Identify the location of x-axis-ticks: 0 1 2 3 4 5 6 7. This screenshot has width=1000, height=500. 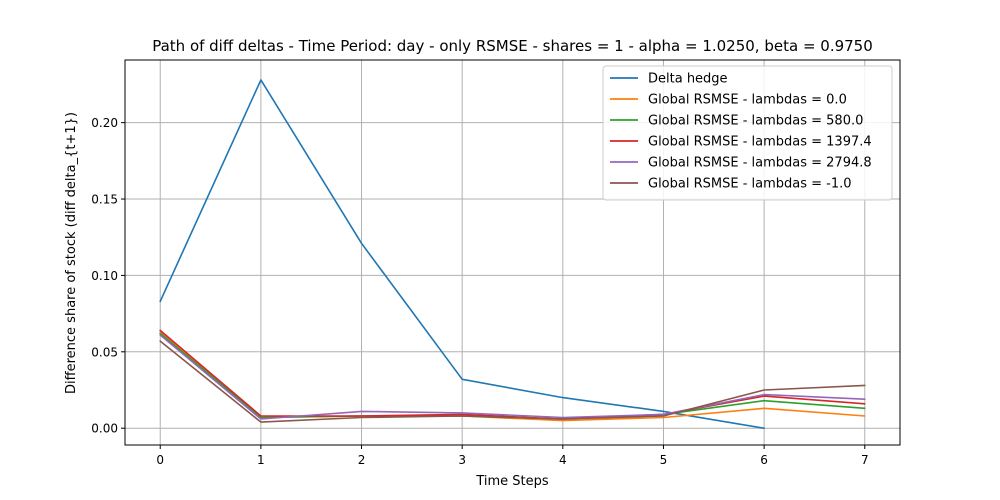
(512, 456).